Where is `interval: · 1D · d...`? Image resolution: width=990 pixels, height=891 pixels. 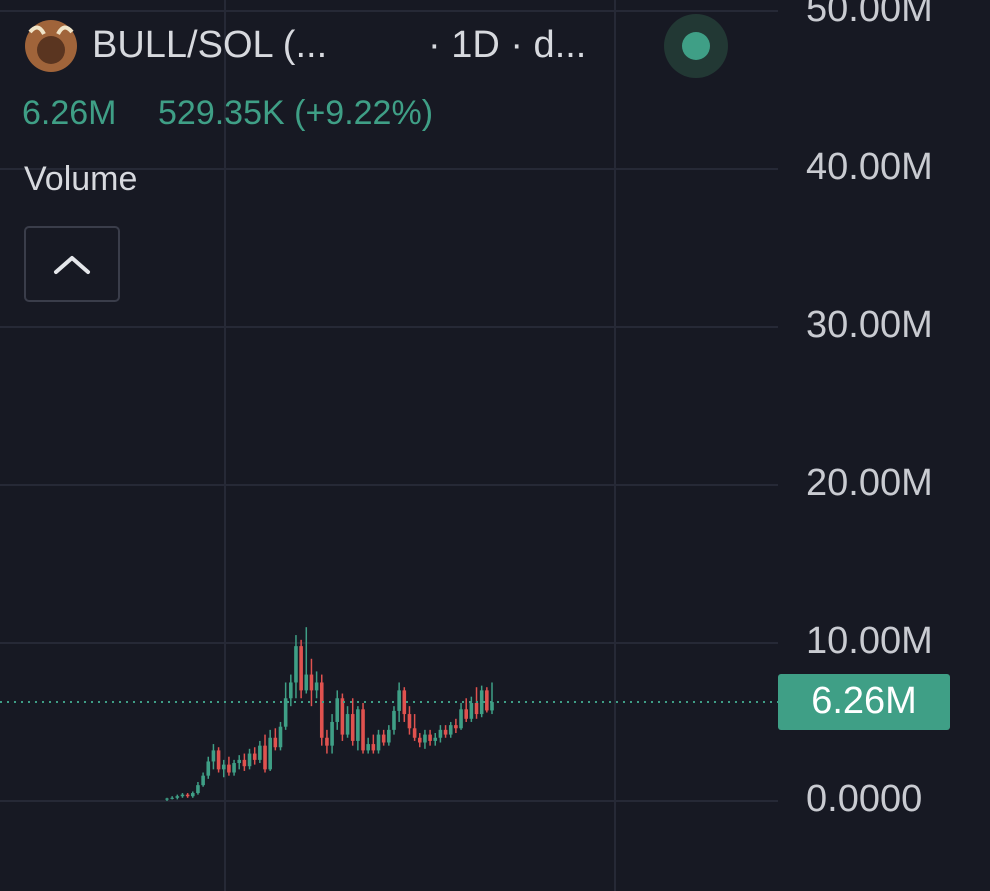 interval: · 1D · d... is located at coordinates (507, 45).